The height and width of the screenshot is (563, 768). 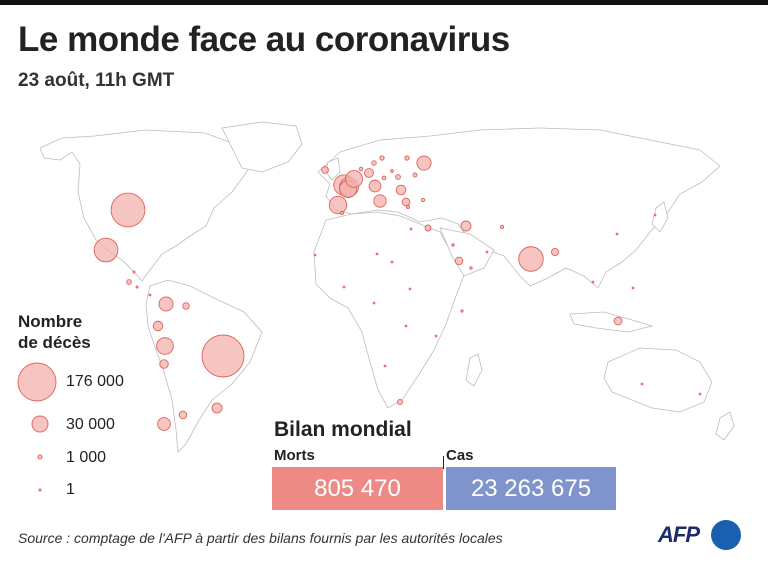 I want to click on top-rule, so click(x=384, y=2).